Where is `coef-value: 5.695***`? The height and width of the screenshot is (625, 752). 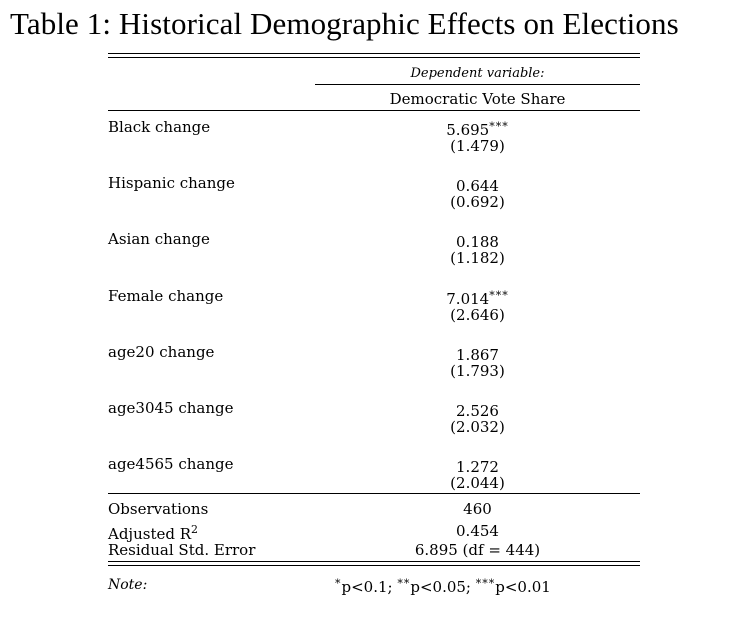
coef-value: 5.695*** is located at coordinates (477, 129).